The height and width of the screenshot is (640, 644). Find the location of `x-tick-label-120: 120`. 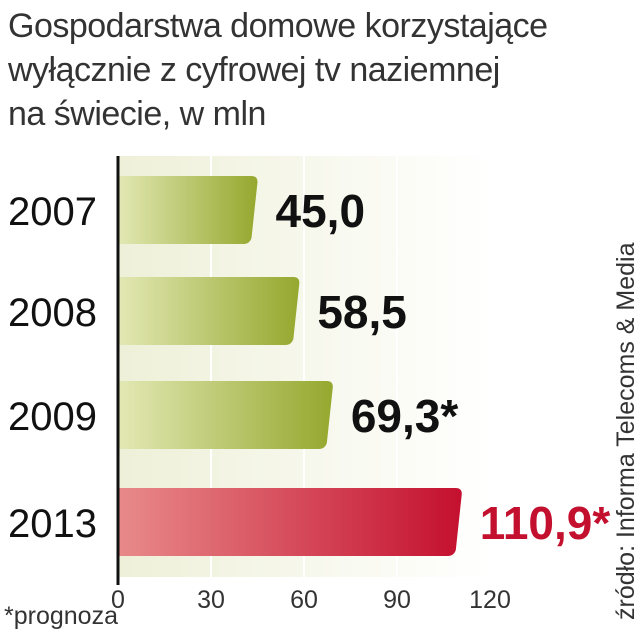

x-tick-label-120: 120 is located at coordinates (490, 600).